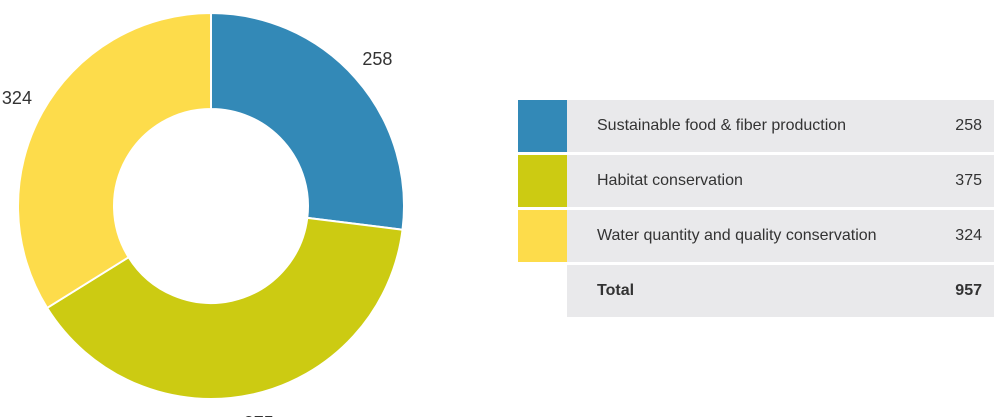  I want to click on legend-label: Water quantity and quality conservation, so click(734, 236).